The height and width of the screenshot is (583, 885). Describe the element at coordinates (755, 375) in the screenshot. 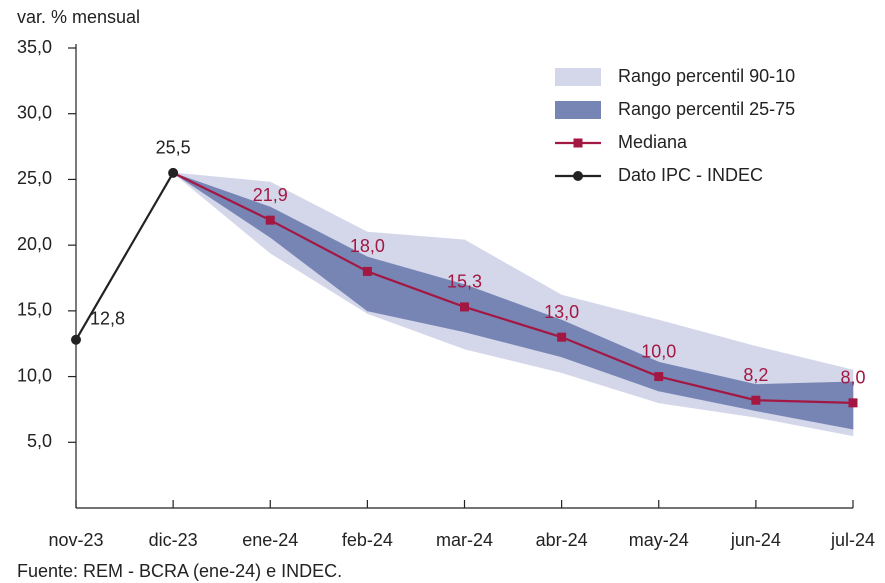

I see `data-label: 8,2` at that location.